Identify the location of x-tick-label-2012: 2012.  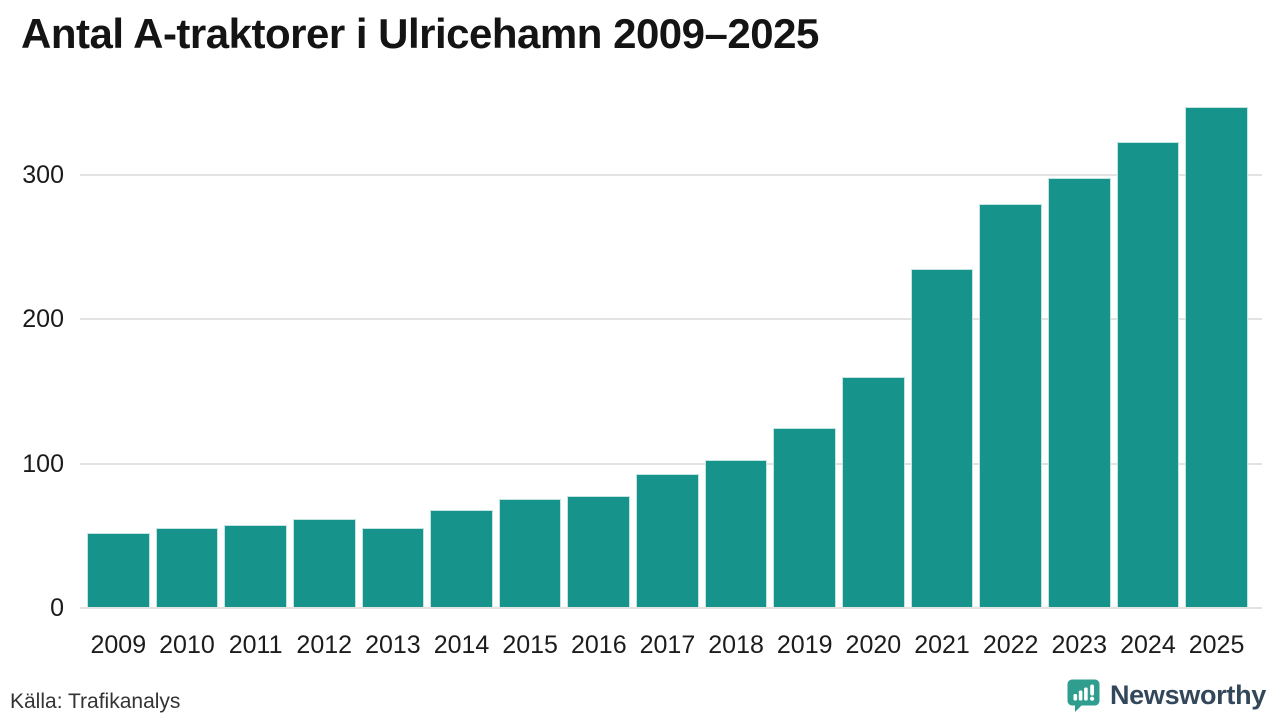
(324, 645).